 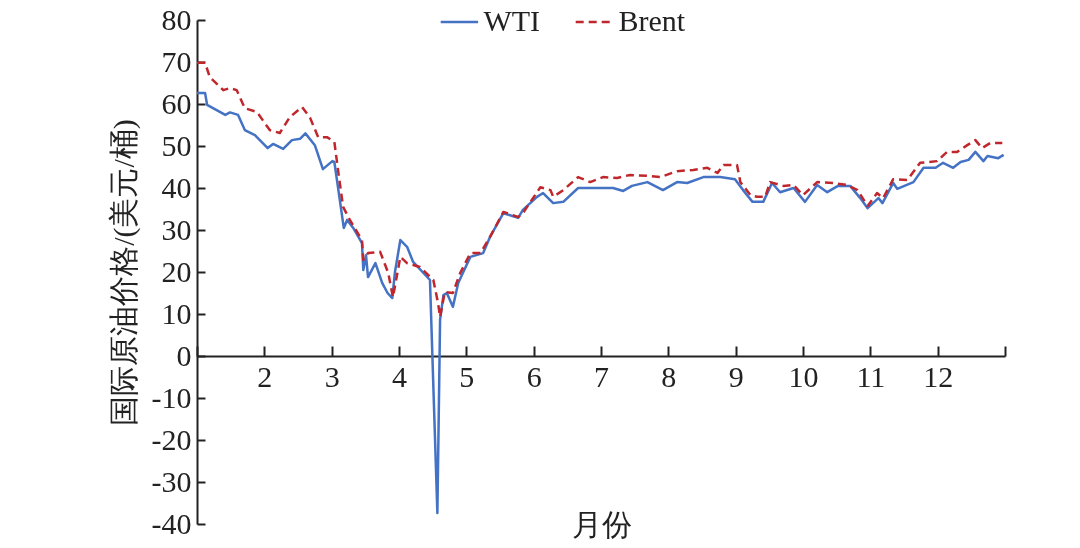 I want to click on y-tick-label: 0, so click(x=184, y=355).